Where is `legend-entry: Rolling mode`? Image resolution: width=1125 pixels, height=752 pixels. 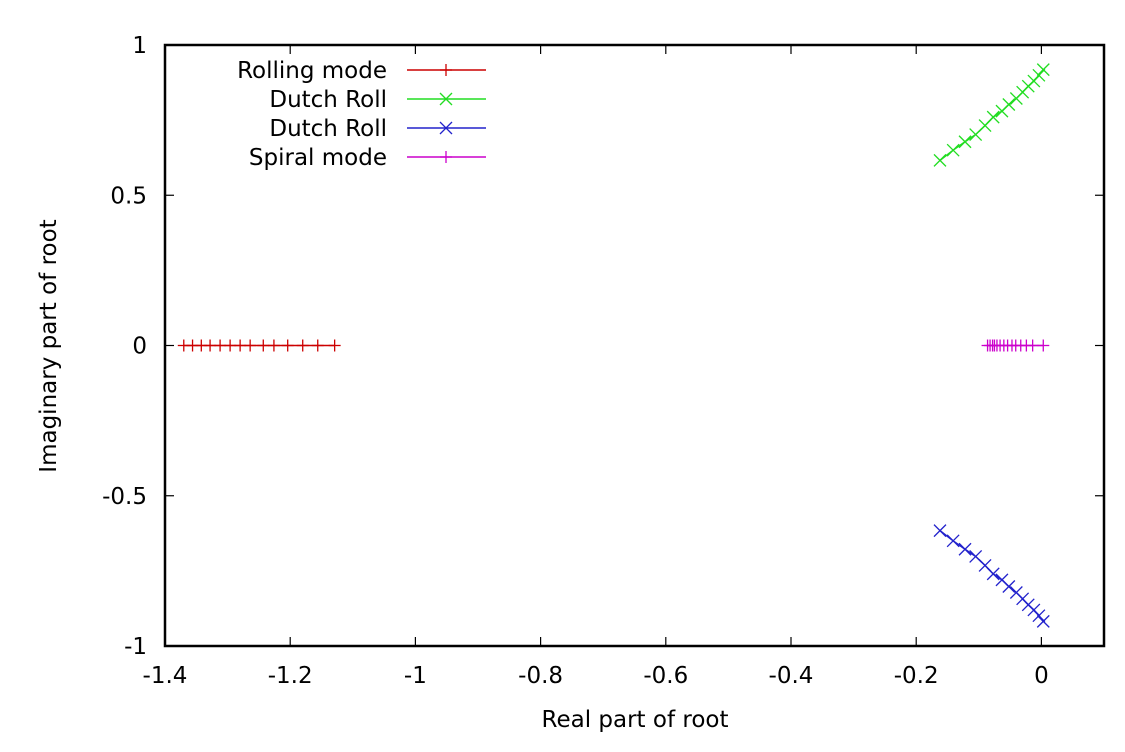
legend-entry: Rolling mode is located at coordinates (361, 71).